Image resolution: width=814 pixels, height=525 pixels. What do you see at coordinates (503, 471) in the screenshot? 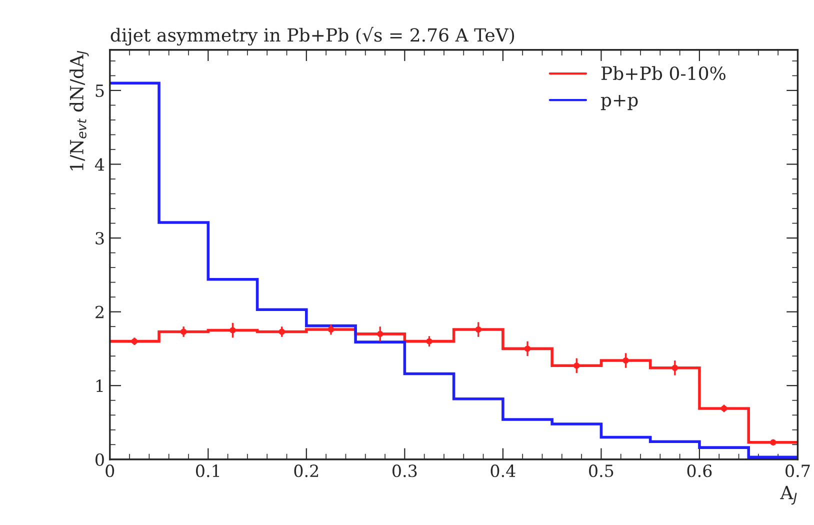
I see `x-tick-label: 0.4` at bounding box center [503, 471].